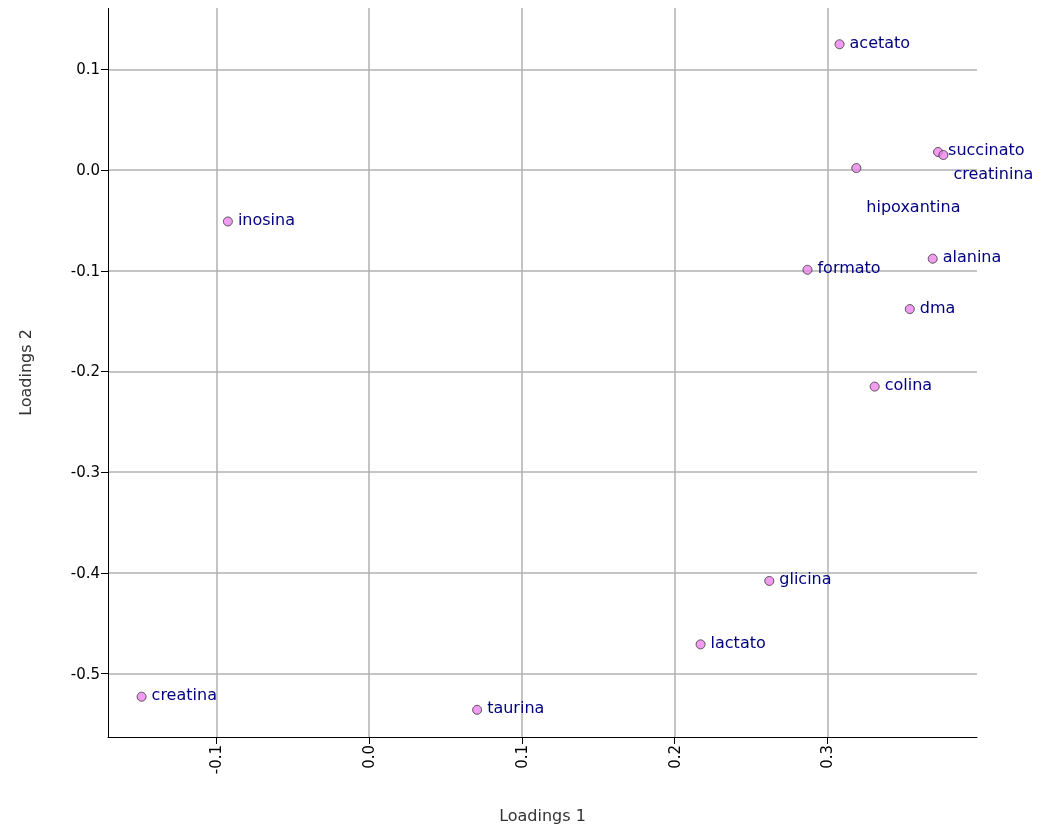 The width and height of the screenshot is (1053, 836). What do you see at coordinates (674, 757) in the screenshot?
I see `x-tick-label: 0.2` at bounding box center [674, 757].